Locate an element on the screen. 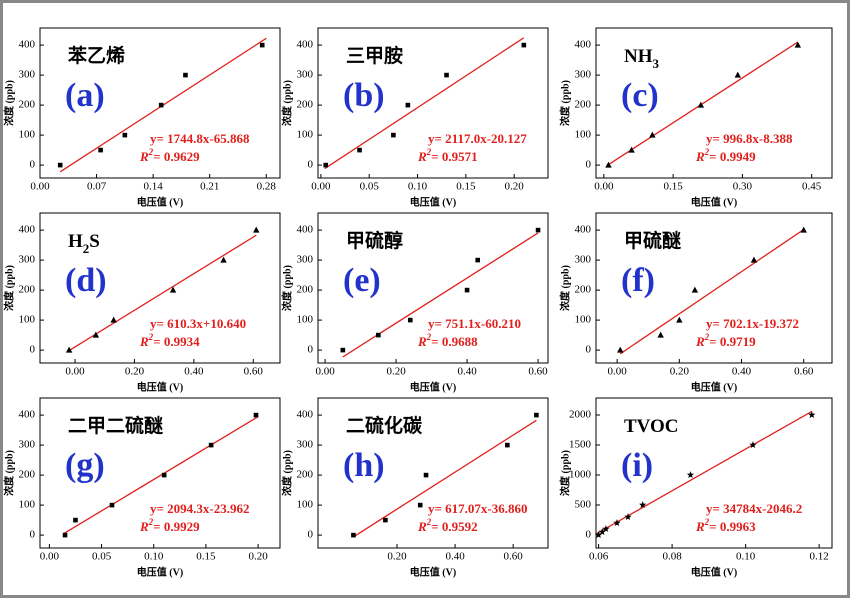 This screenshot has width=850, height=603. title-part: 苯乙烯 is located at coordinates (96, 55).